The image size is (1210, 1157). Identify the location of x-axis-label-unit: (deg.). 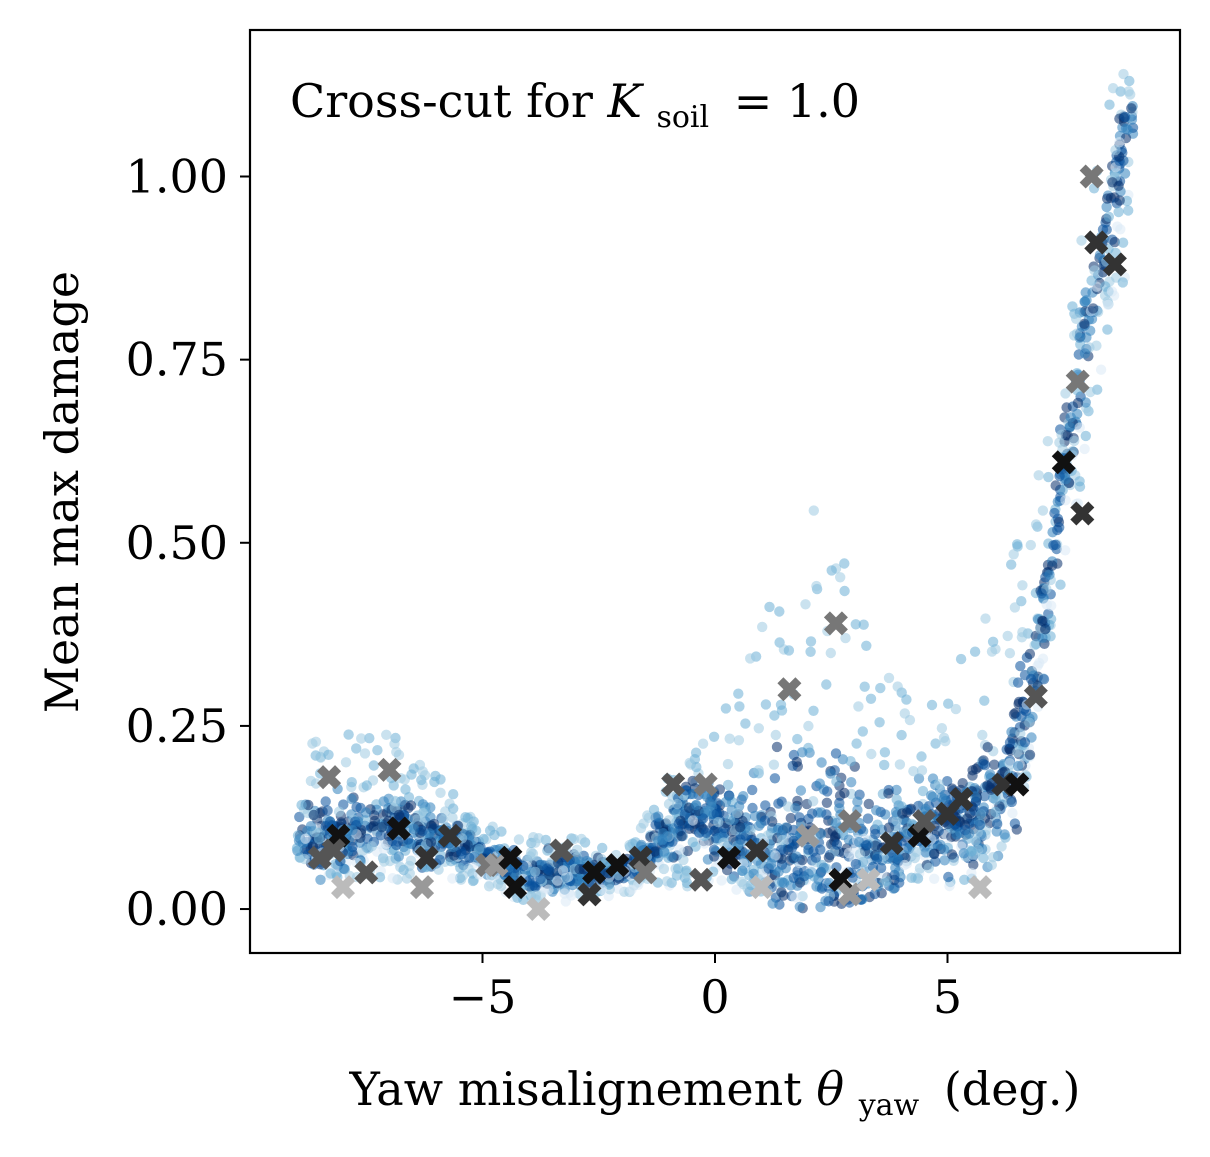
(1012, 1089).